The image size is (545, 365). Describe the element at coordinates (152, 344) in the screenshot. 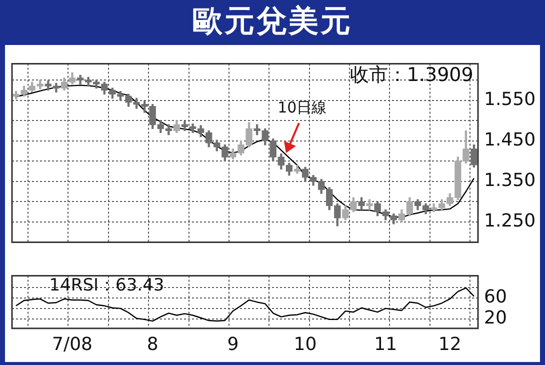

I see `x-tick-label: 8` at that location.